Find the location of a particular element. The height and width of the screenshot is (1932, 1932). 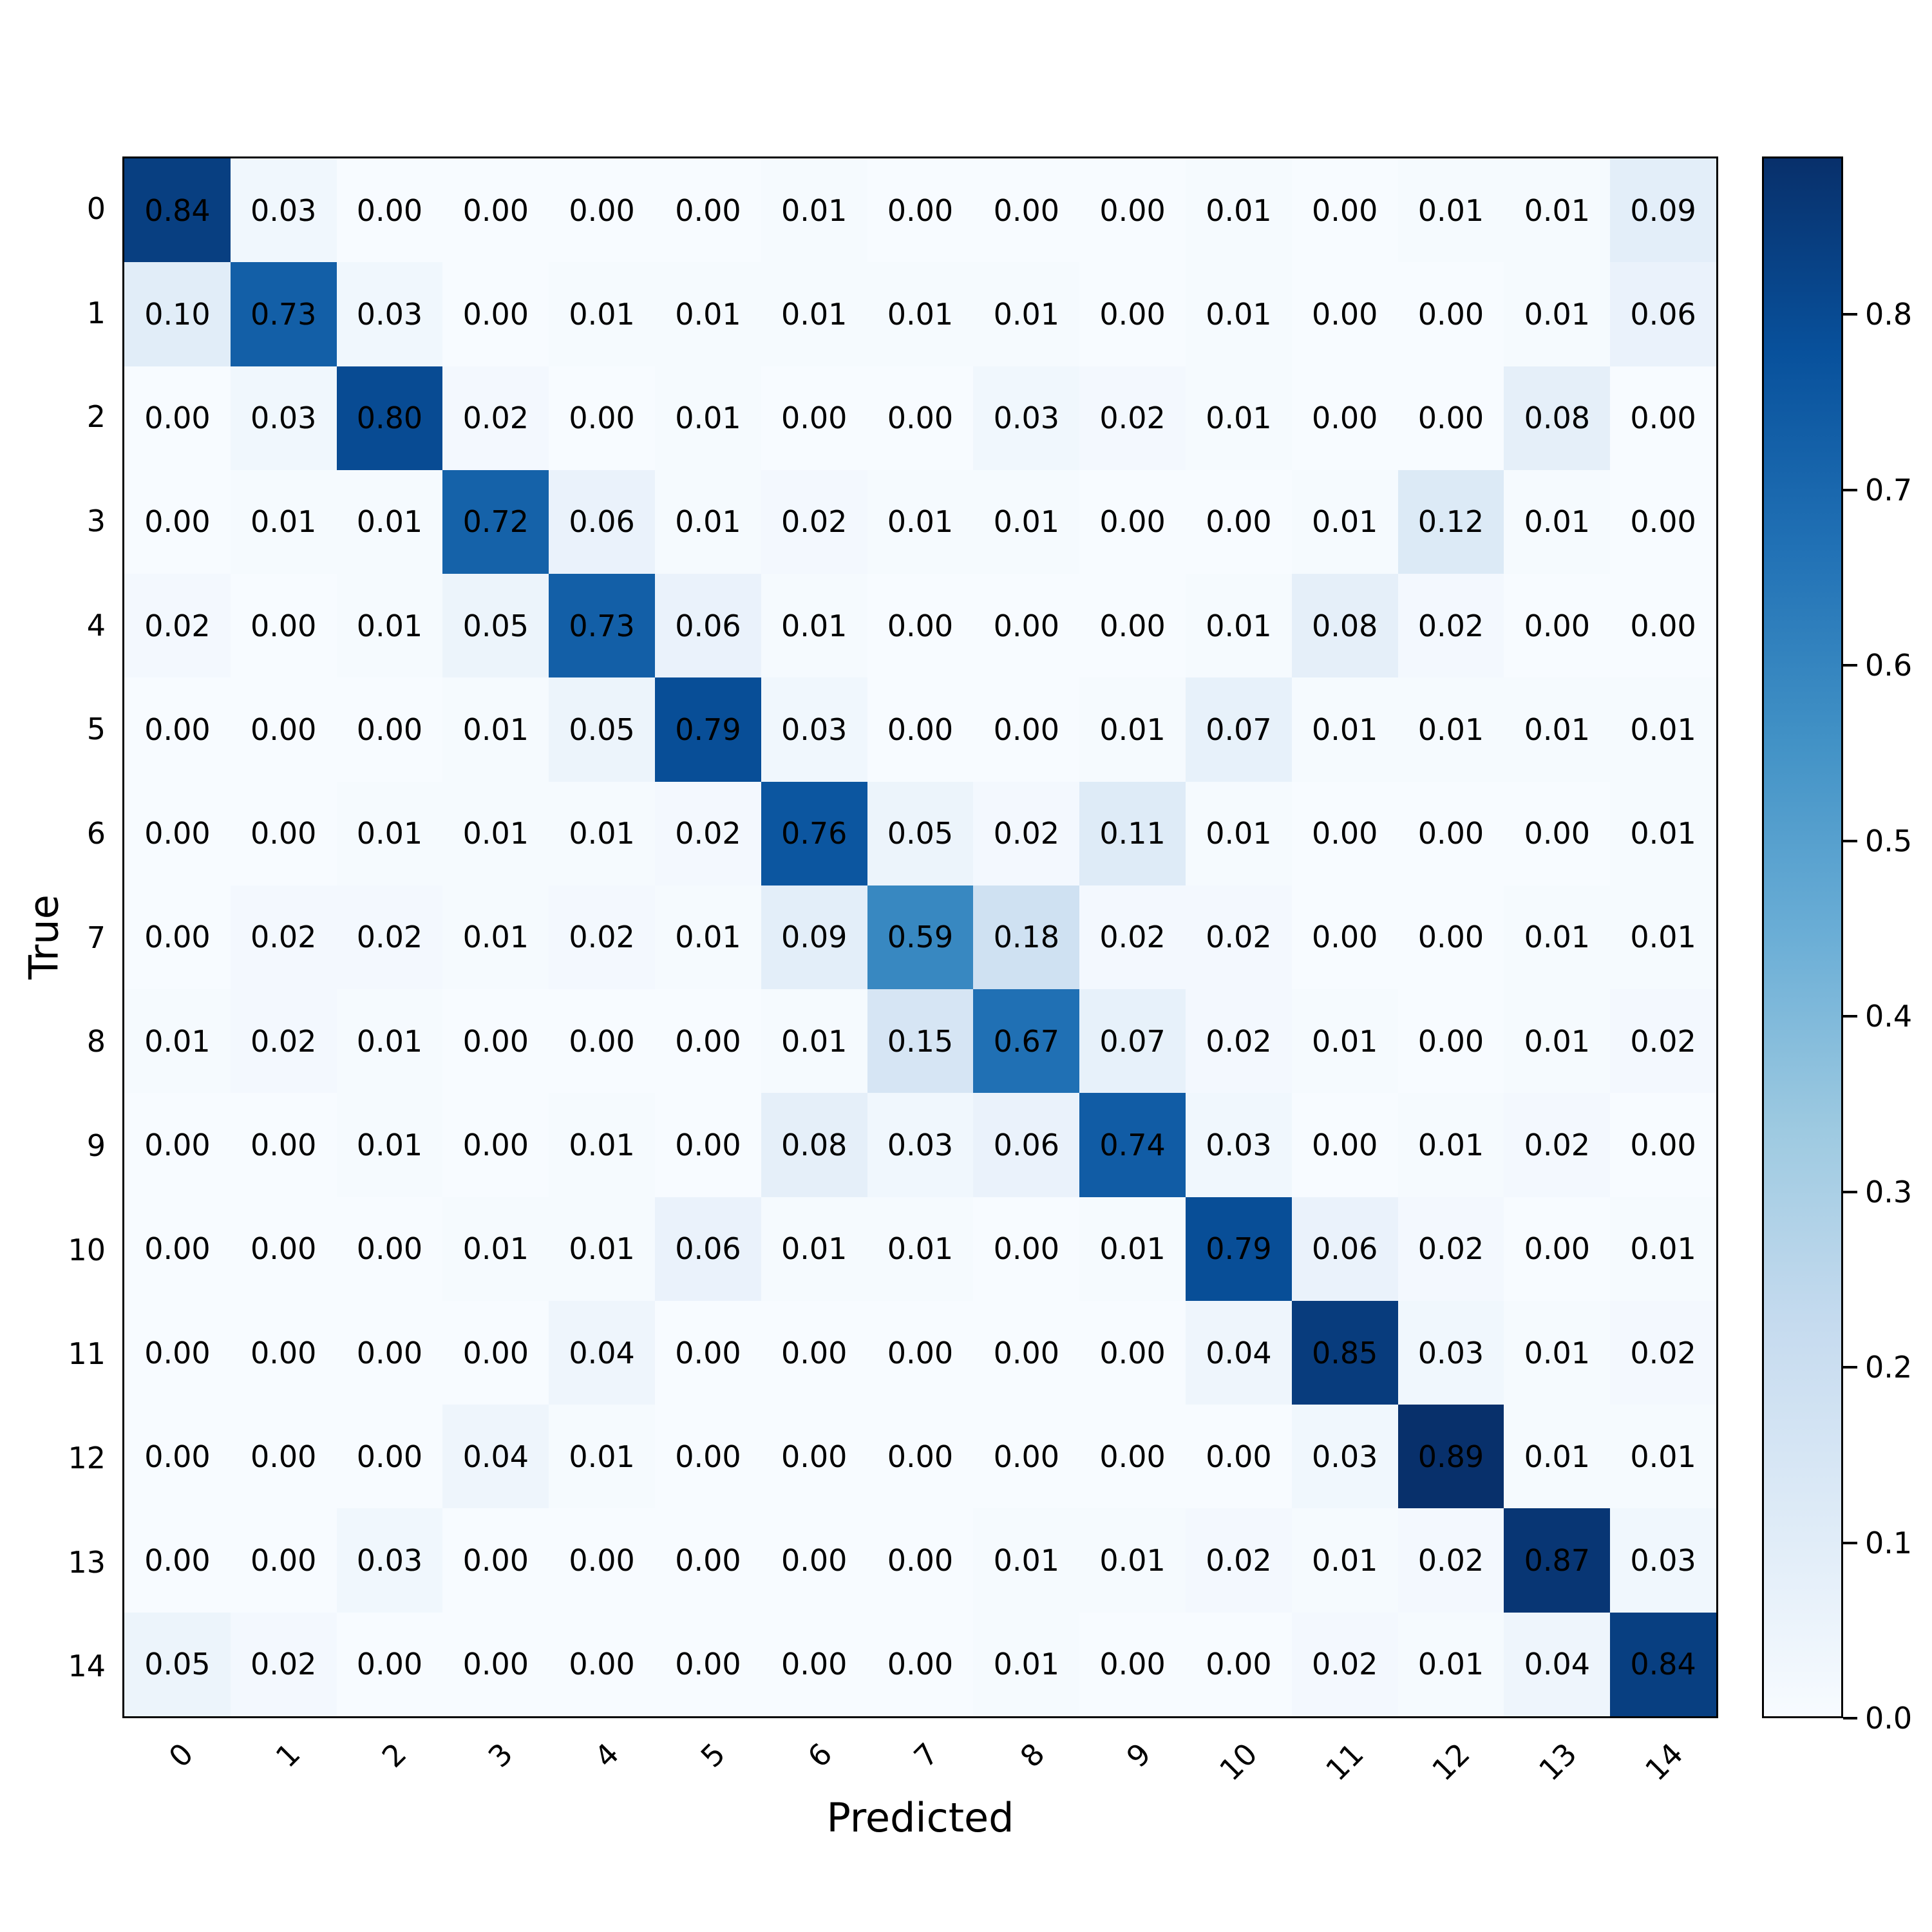

heatmap-cell: 0.05 is located at coordinates (602, 729).